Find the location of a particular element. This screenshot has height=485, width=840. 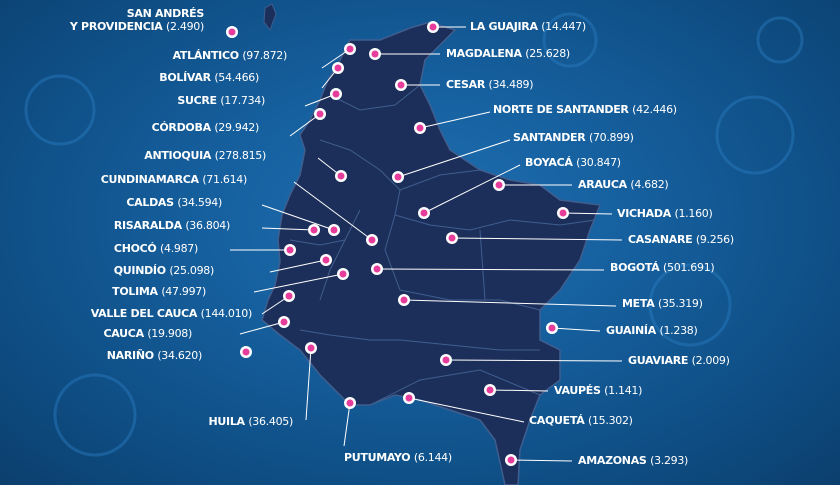

label-cordoba: CÓRDOBA (29.942) is located at coordinates (206, 127).